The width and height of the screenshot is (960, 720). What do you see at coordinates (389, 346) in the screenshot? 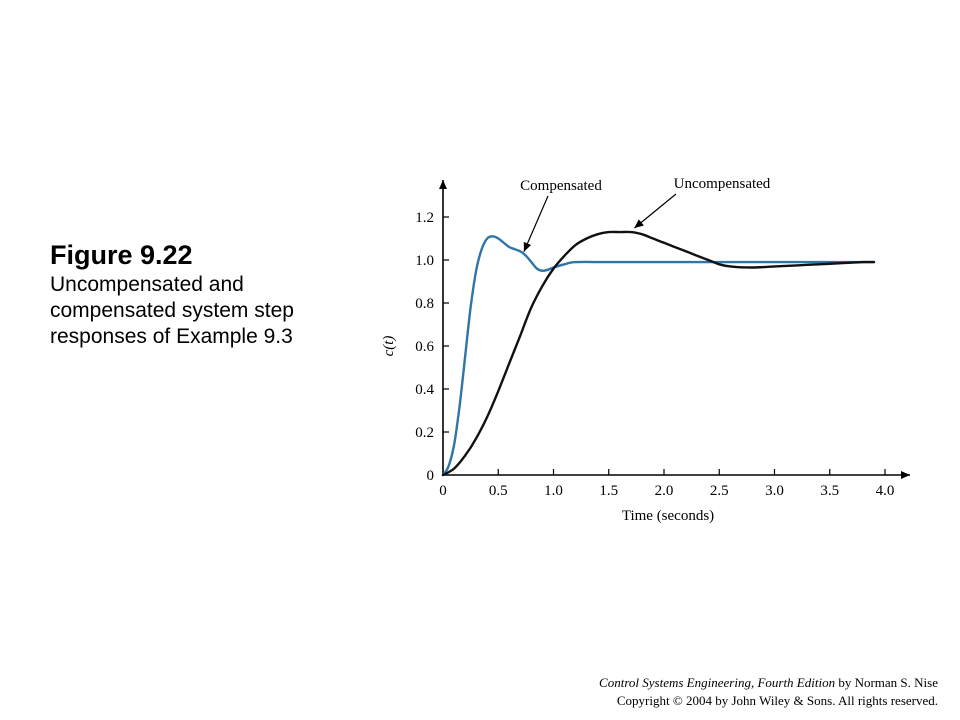
I see `y-axis-label: c(t)` at bounding box center [389, 346].